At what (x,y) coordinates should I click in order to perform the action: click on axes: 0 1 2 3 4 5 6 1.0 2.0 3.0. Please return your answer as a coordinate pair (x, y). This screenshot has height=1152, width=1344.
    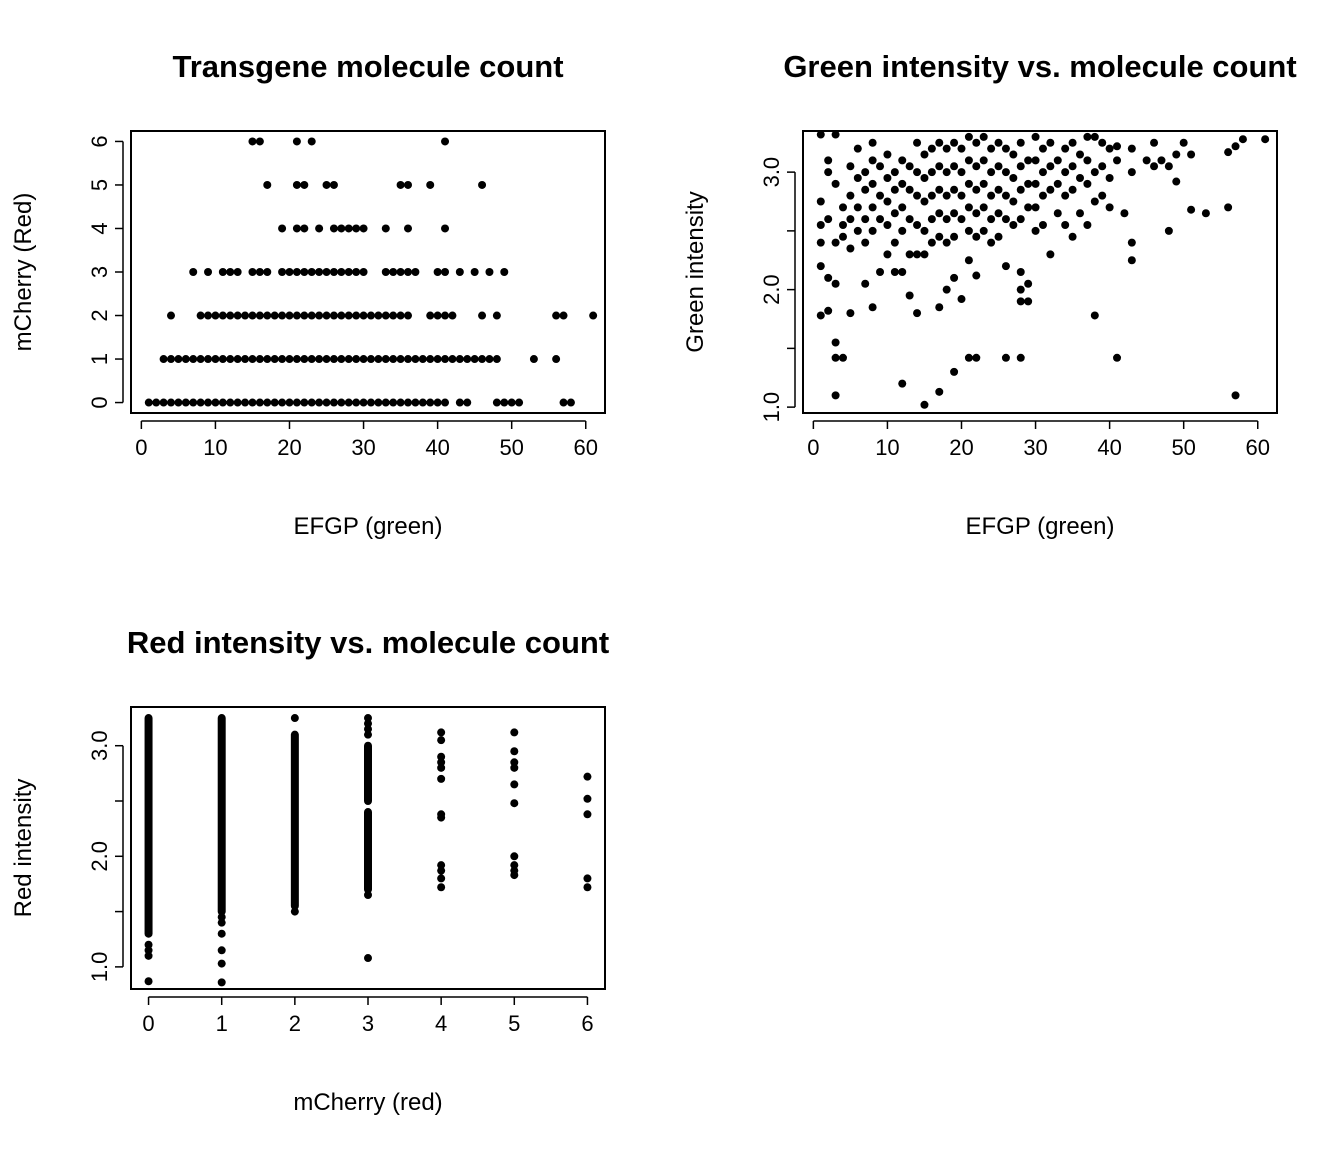
    Looking at the image, I should click on (340, 883).